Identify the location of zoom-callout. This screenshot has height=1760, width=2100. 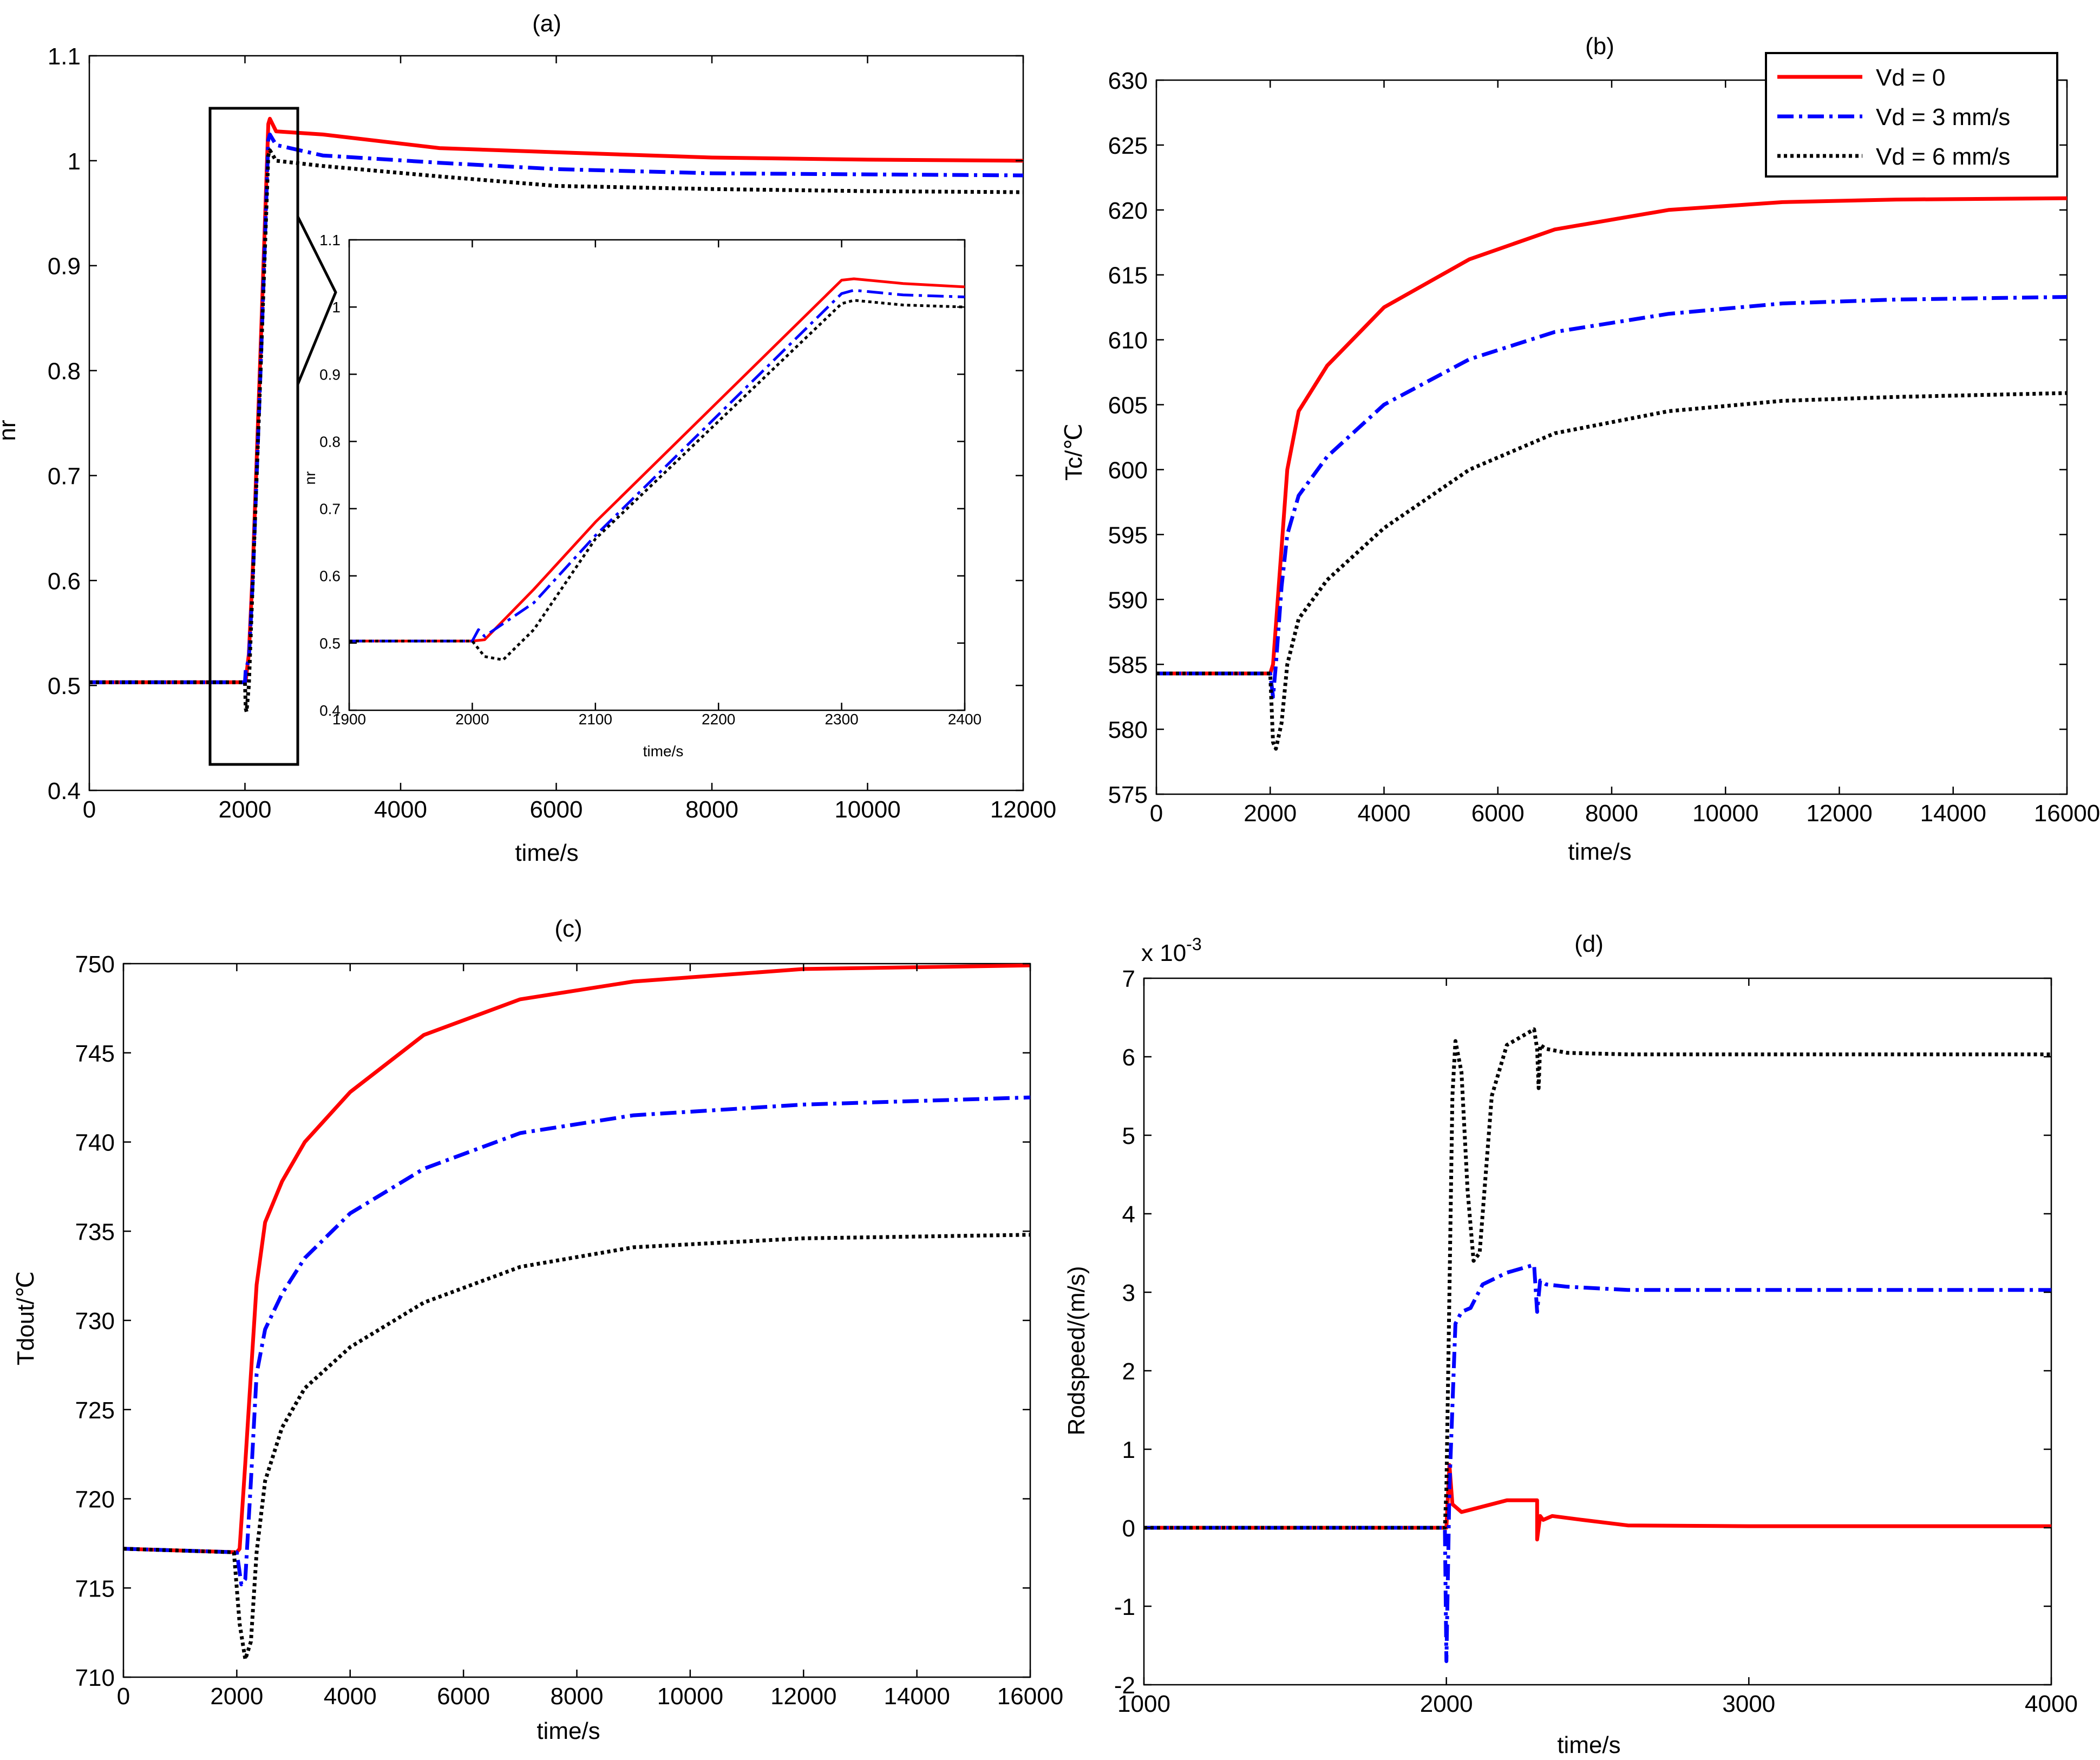
(316, 300).